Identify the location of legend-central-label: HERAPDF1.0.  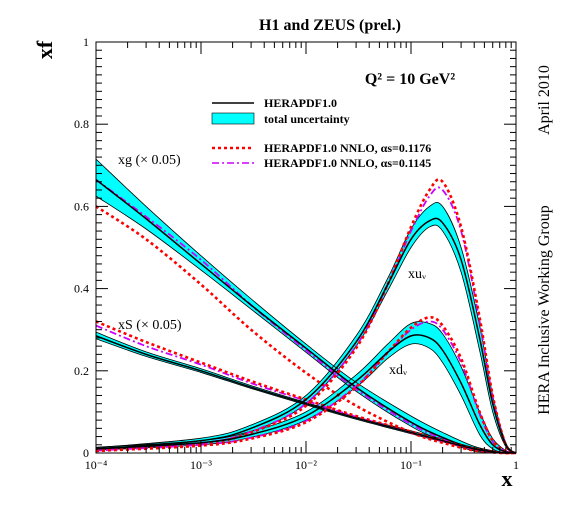
(300, 103).